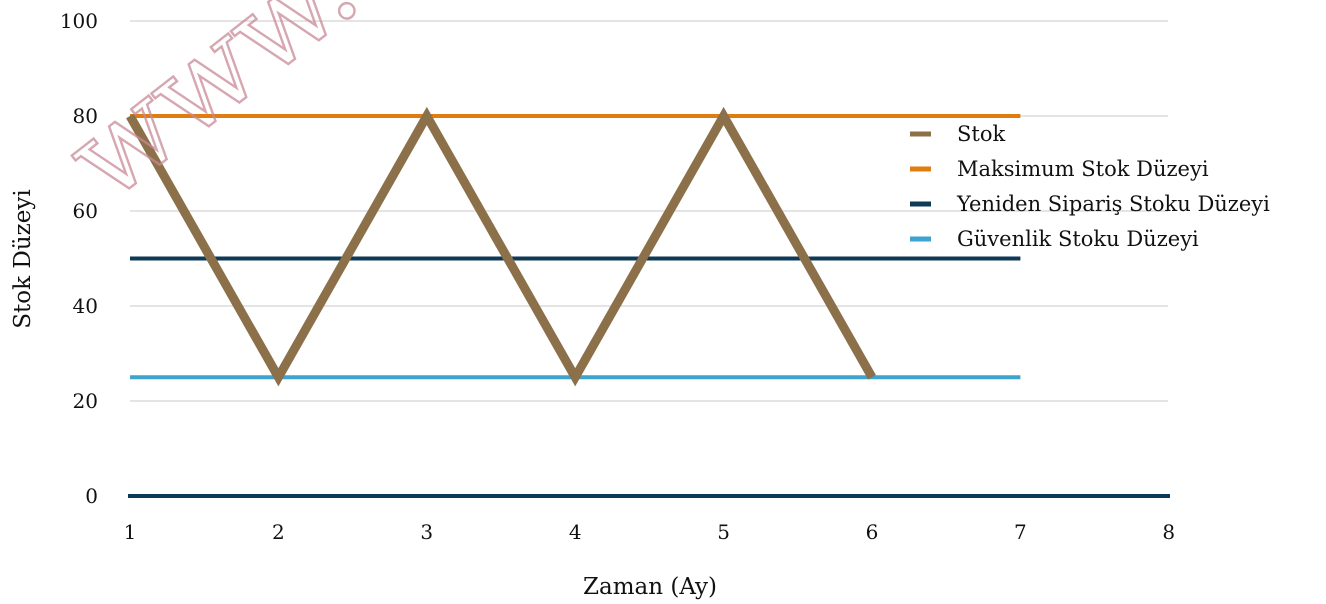  Describe the element at coordinates (872, 532) in the screenshot. I see `x-tick-label-6: 6` at that location.